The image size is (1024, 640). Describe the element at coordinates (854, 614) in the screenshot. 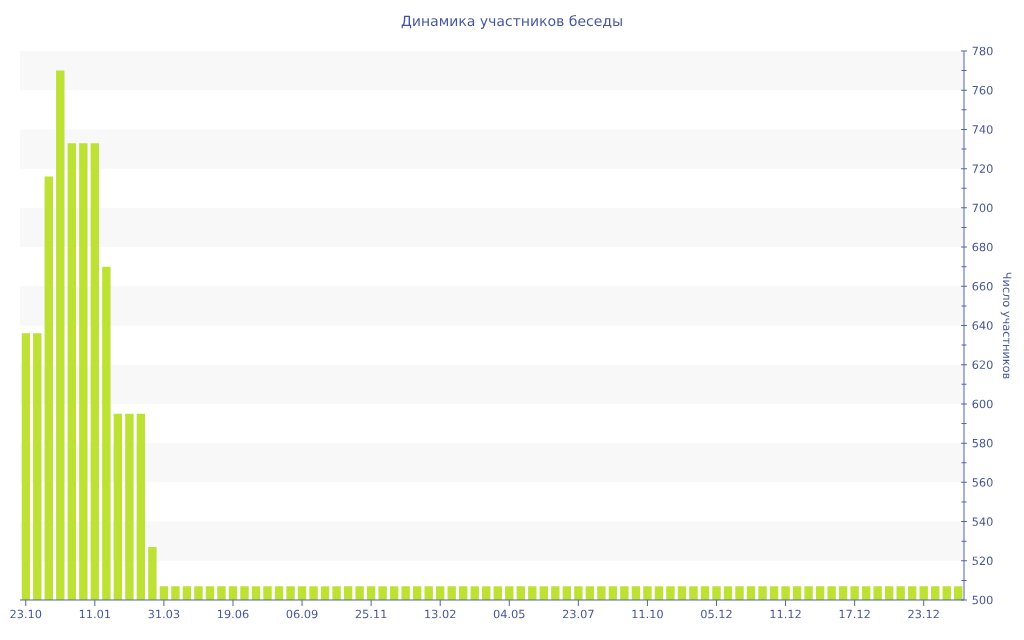

I see `x-tick-label: 17.12` at that location.